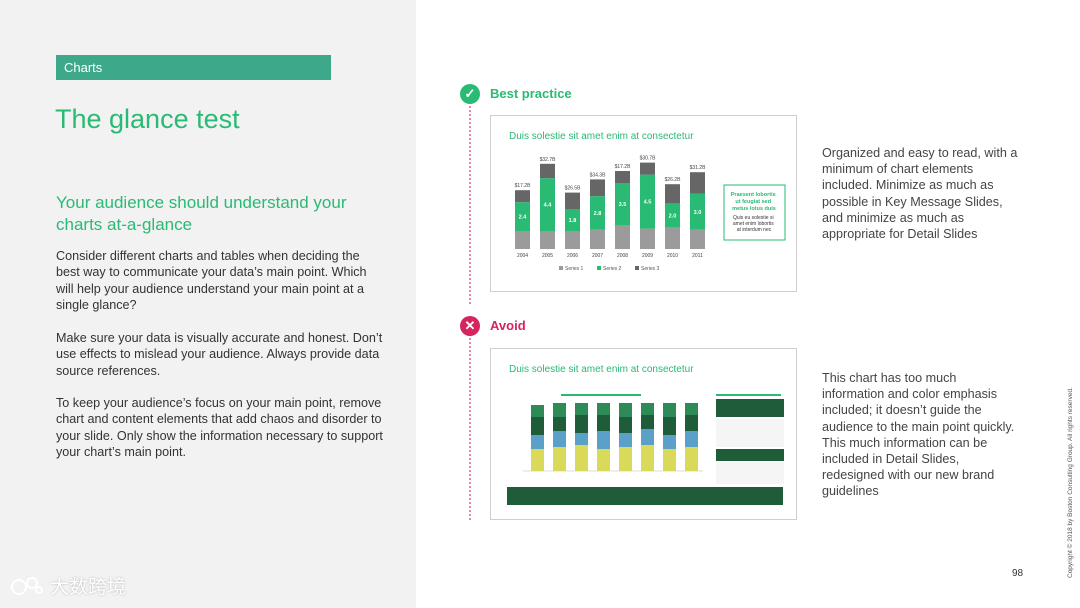 This screenshot has width=1080, height=608. What do you see at coordinates (648, 159) in the screenshot?
I see `total-label: $30.7B` at bounding box center [648, 159].